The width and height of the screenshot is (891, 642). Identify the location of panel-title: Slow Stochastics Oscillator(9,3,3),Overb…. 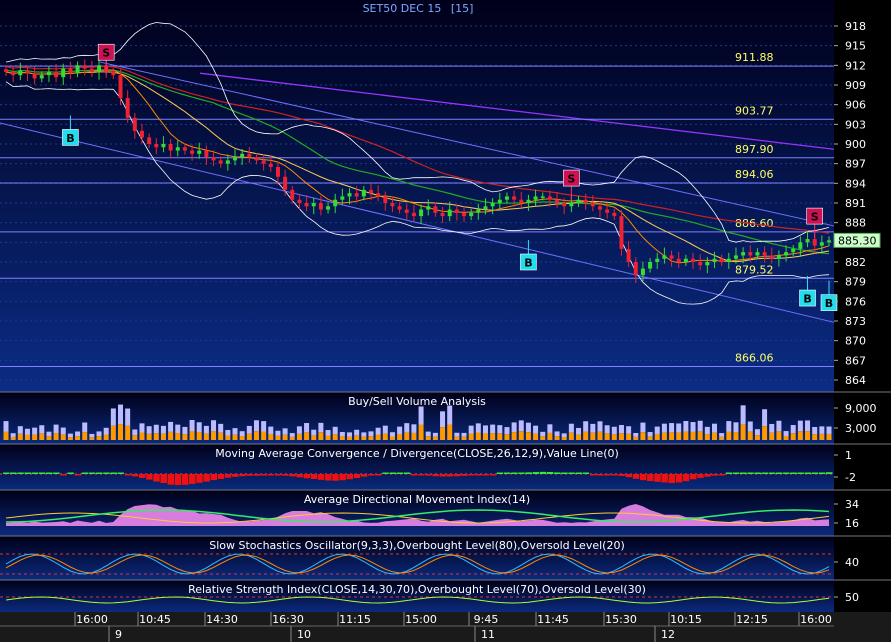
(417, 545).